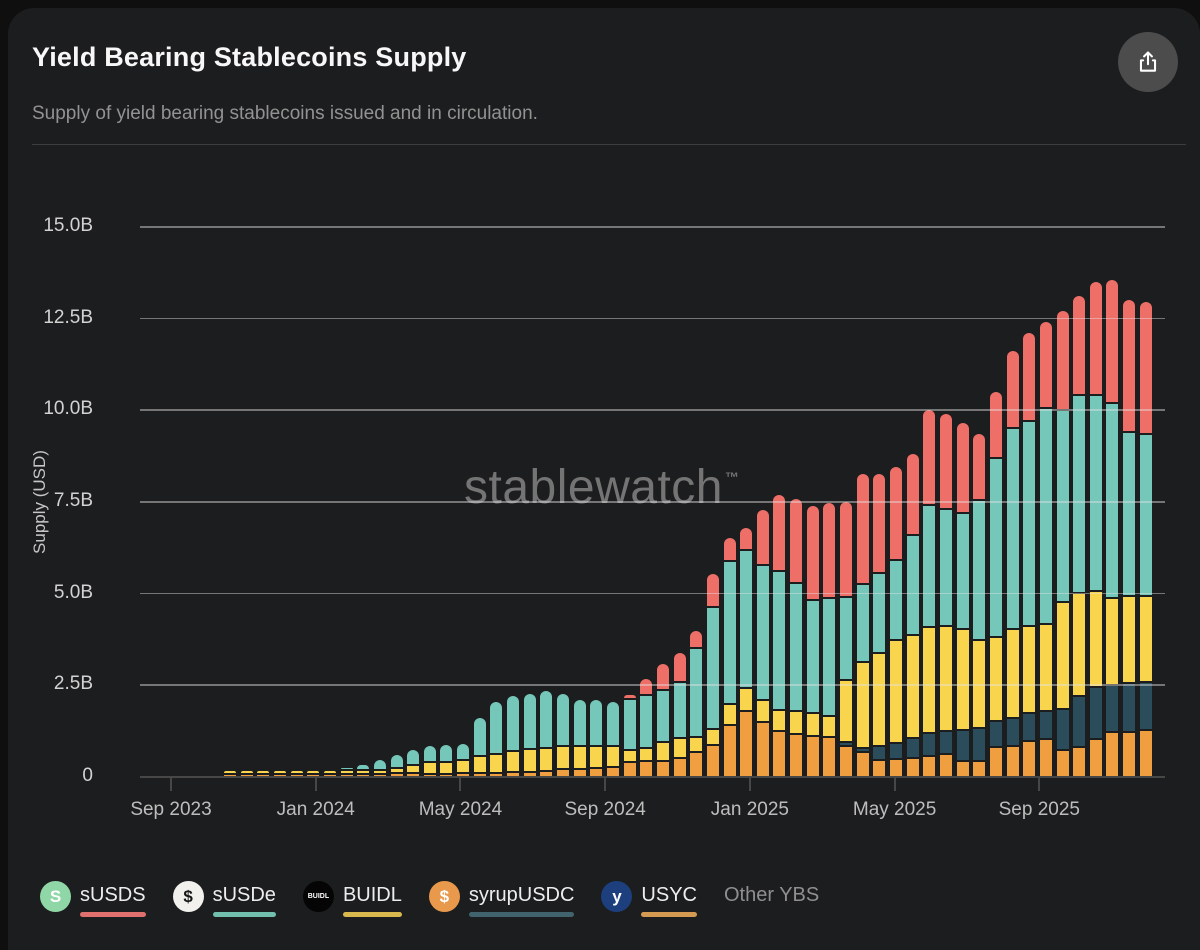 This screenshot has width=1200, height=950. I want to click on susds-coin-icon: S, so click(55, 896).